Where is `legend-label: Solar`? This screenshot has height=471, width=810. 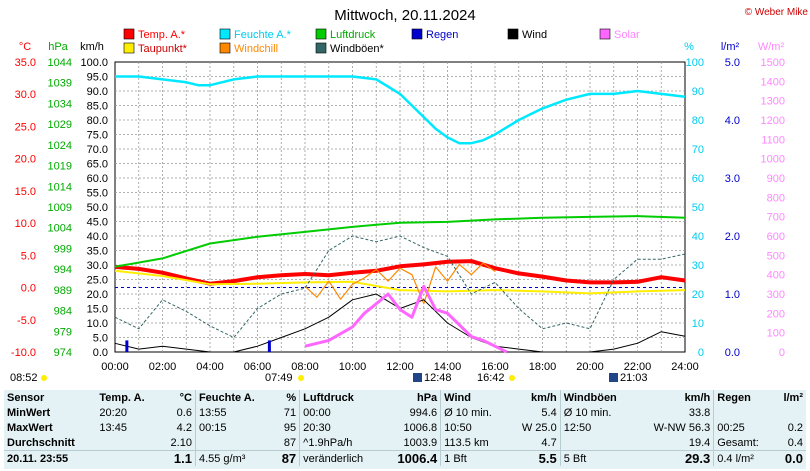 legend-label: Solar is located at coordinates (627, 35).